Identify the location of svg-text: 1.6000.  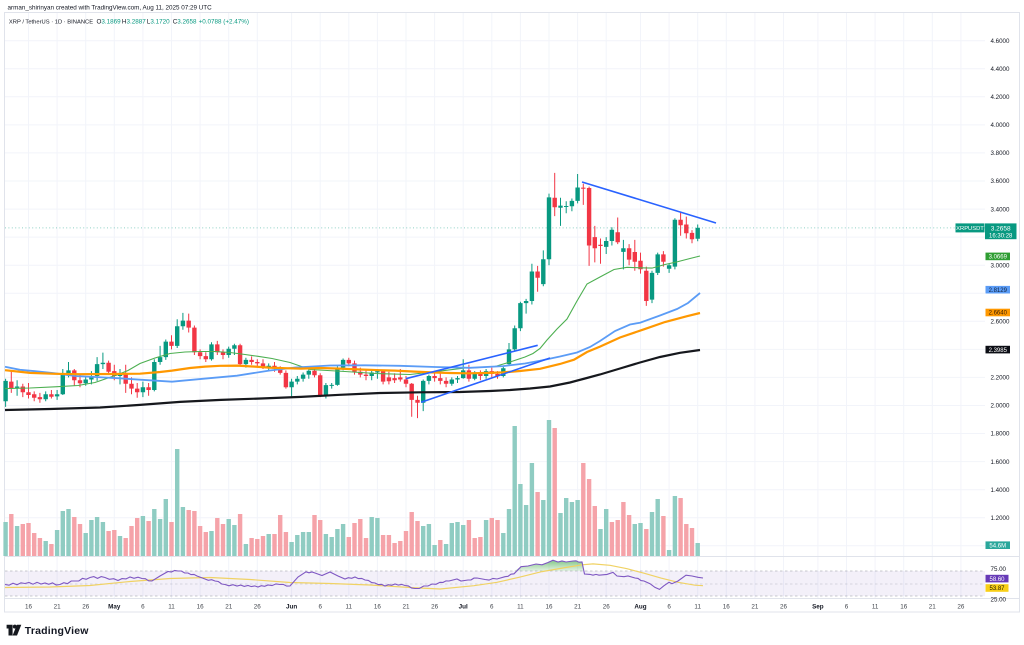
(1000, 462).